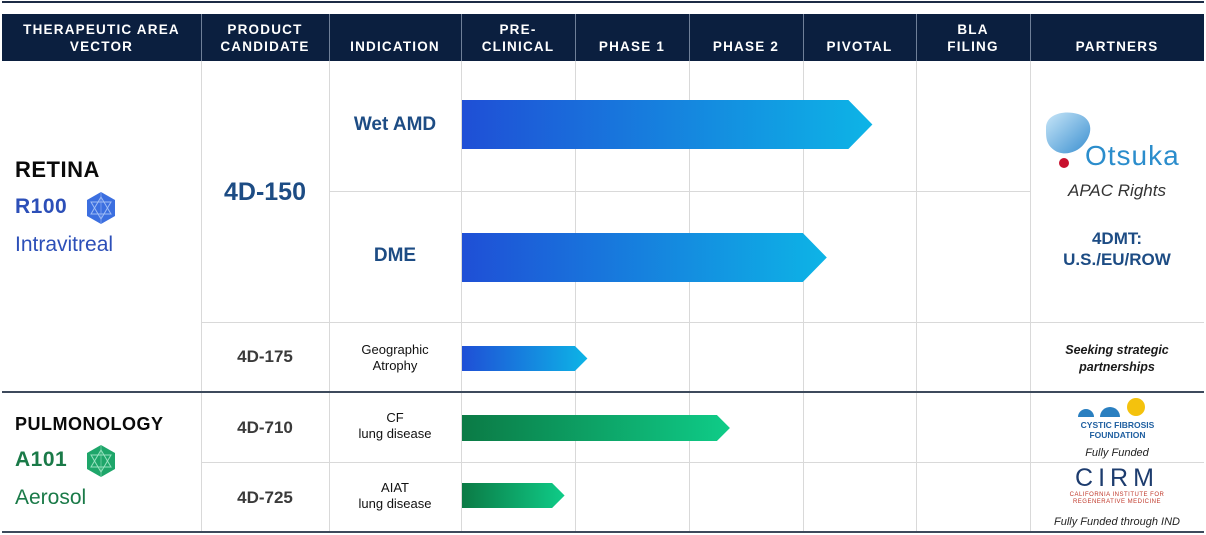 This screenshot has width=1206, height=535. I want to click on progress-bar-dme, so click(644, 257).